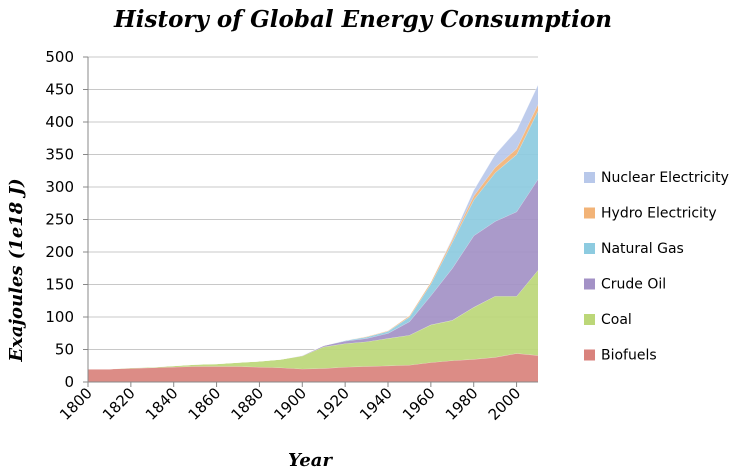 This screenshot has height=473, width=750. Describe the element at coordinates (59, 90) in the screenshot. I see `y-tick-label: 450` at that location.